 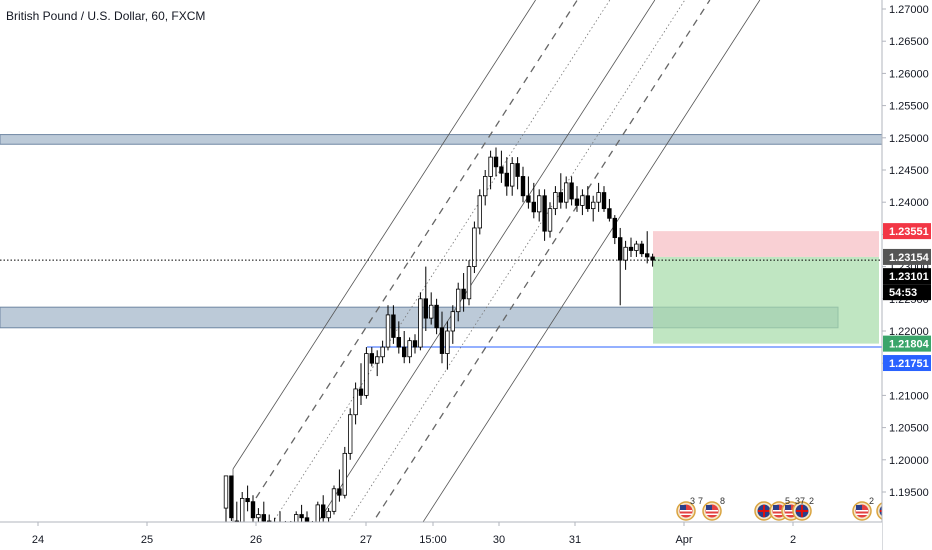 What do you see at coordinates (909, 139) in the screenshot?
I see `price-tick-label: 1.25000` at bounding box center [909, 139].